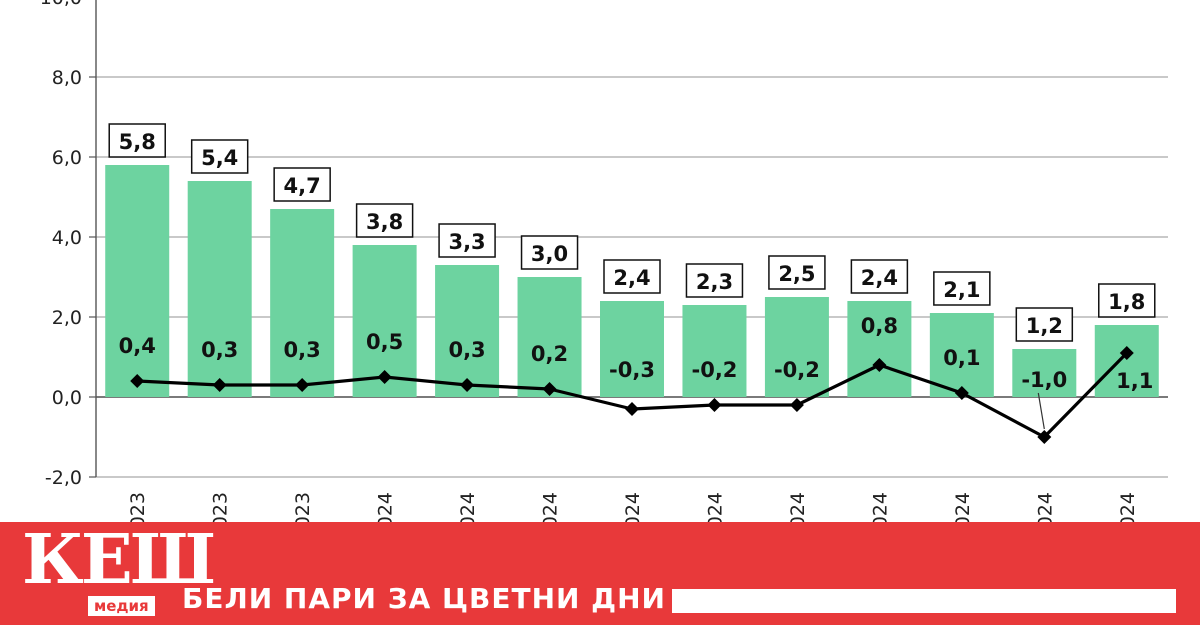  I want to click on bar-value-label: 1,8, so click(1126, 302).